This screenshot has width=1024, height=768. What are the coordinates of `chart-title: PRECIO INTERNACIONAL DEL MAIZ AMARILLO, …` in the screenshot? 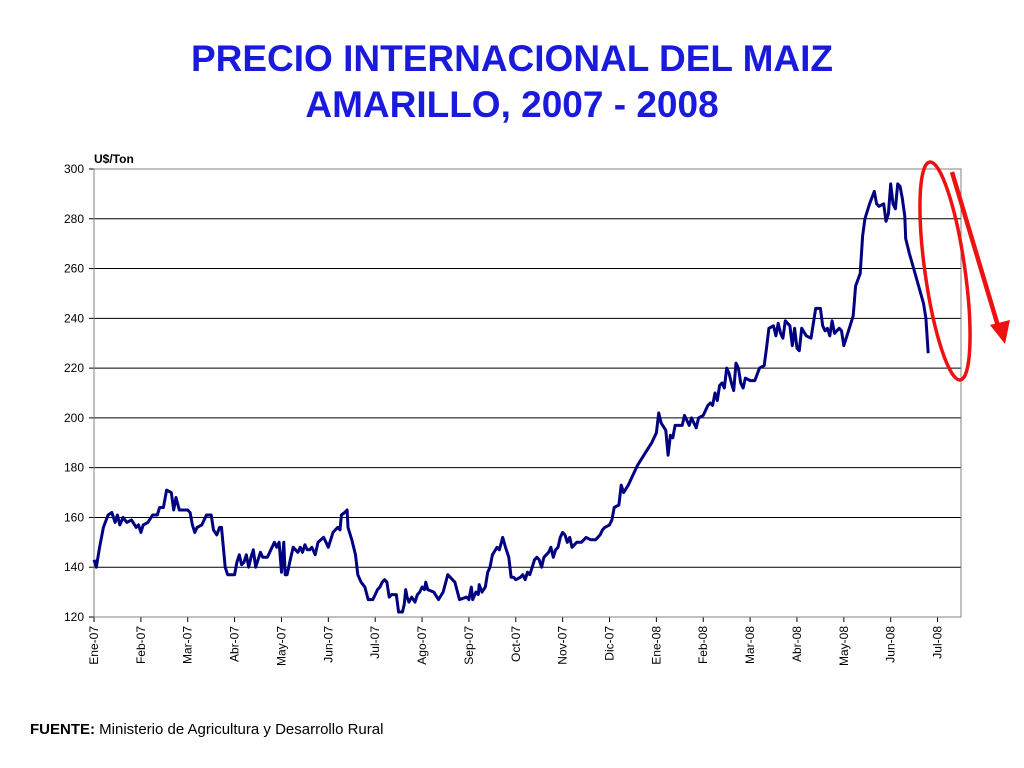 It's located at (512, 82).